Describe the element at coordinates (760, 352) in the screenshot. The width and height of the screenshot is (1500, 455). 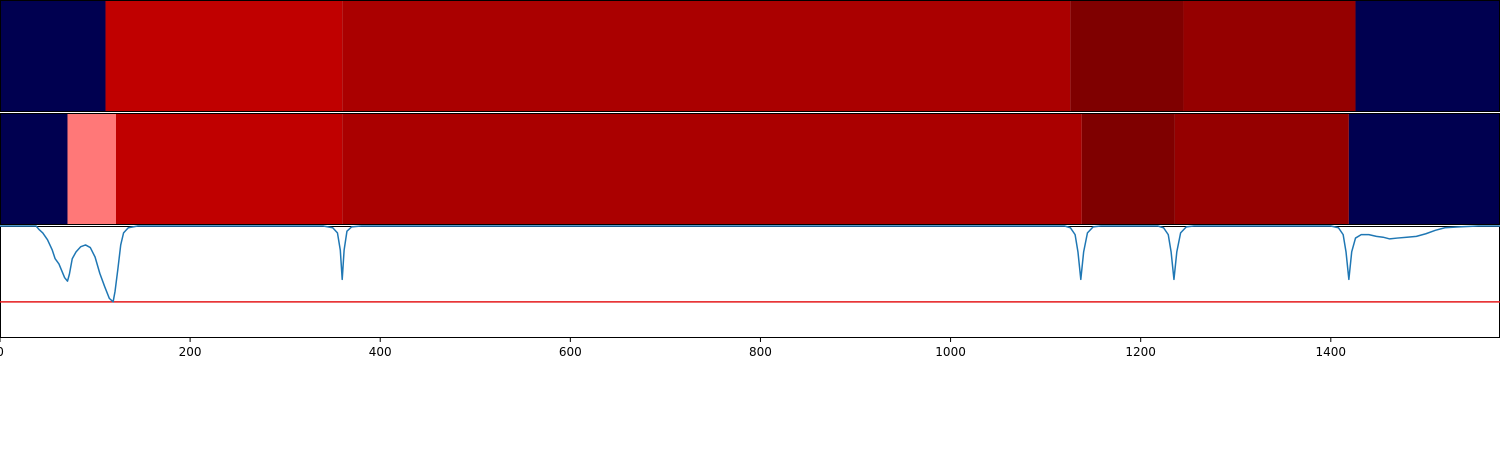
I see `x-tick-label-4: 800` at that location.